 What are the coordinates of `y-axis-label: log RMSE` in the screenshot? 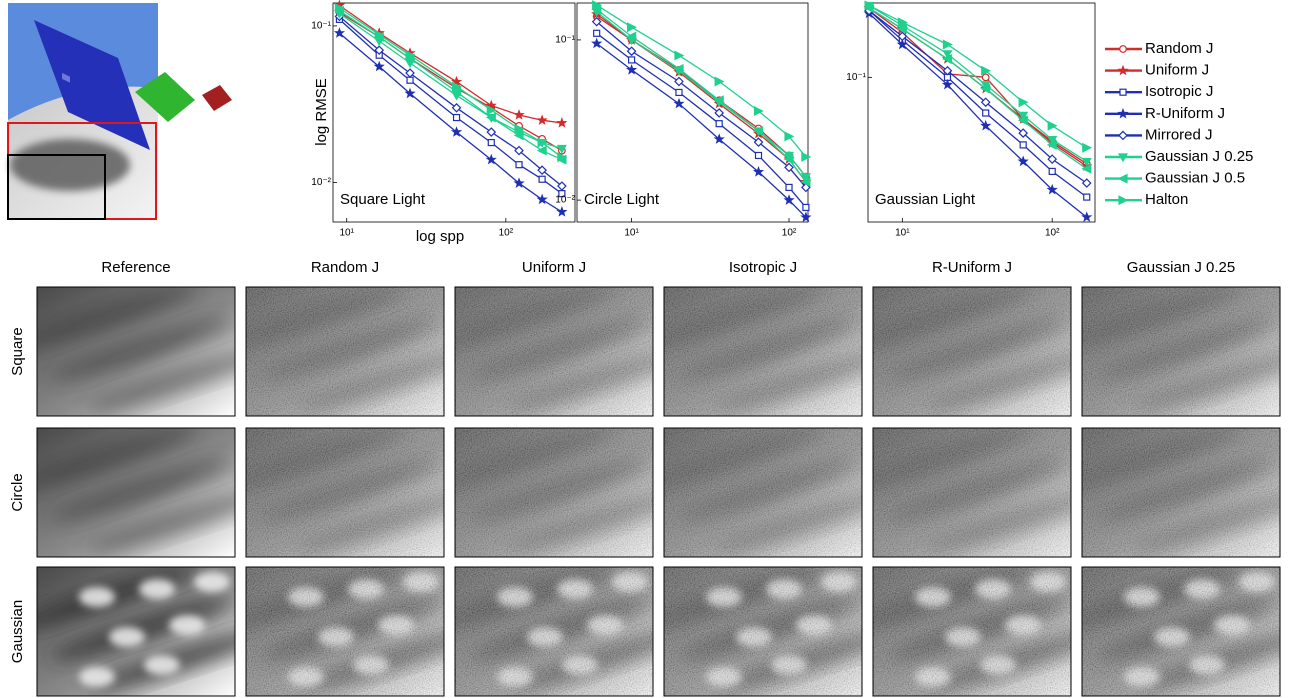 It's located at (321, 112).